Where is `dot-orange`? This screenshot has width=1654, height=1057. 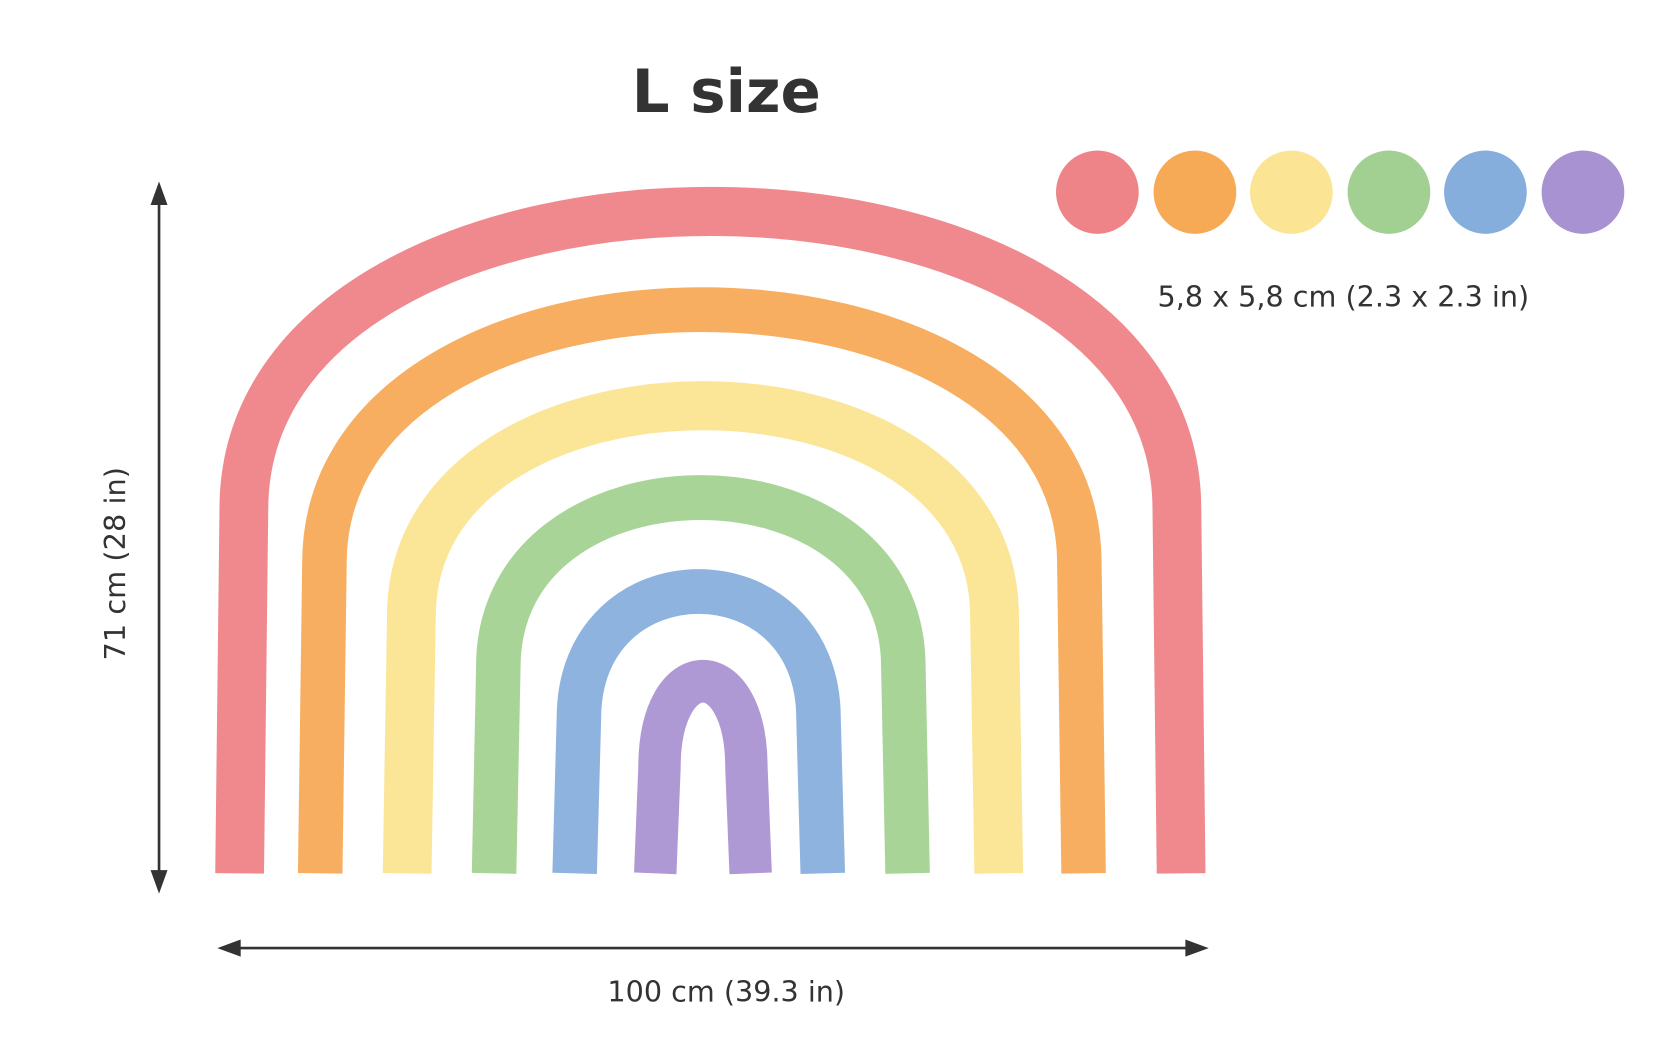
dot-orange is located at coordinates (1195, 192).